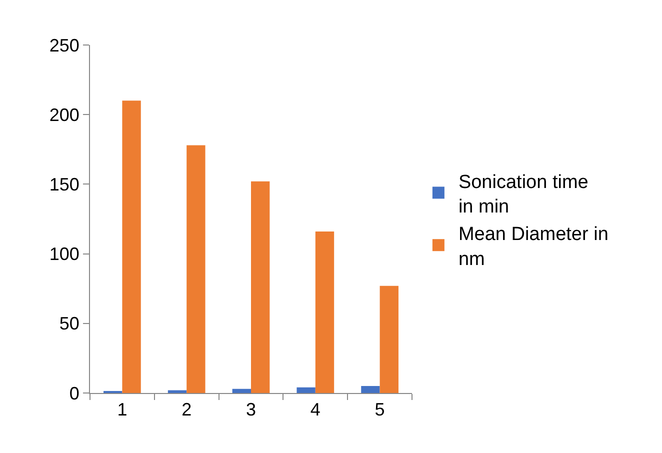 Image resolution: width=662 pixels, height=453 pixels. What do you see at coordinates (315, 410) in the screenshot?
I see `x-tick-label: 4` at bounding box center [315, 410].